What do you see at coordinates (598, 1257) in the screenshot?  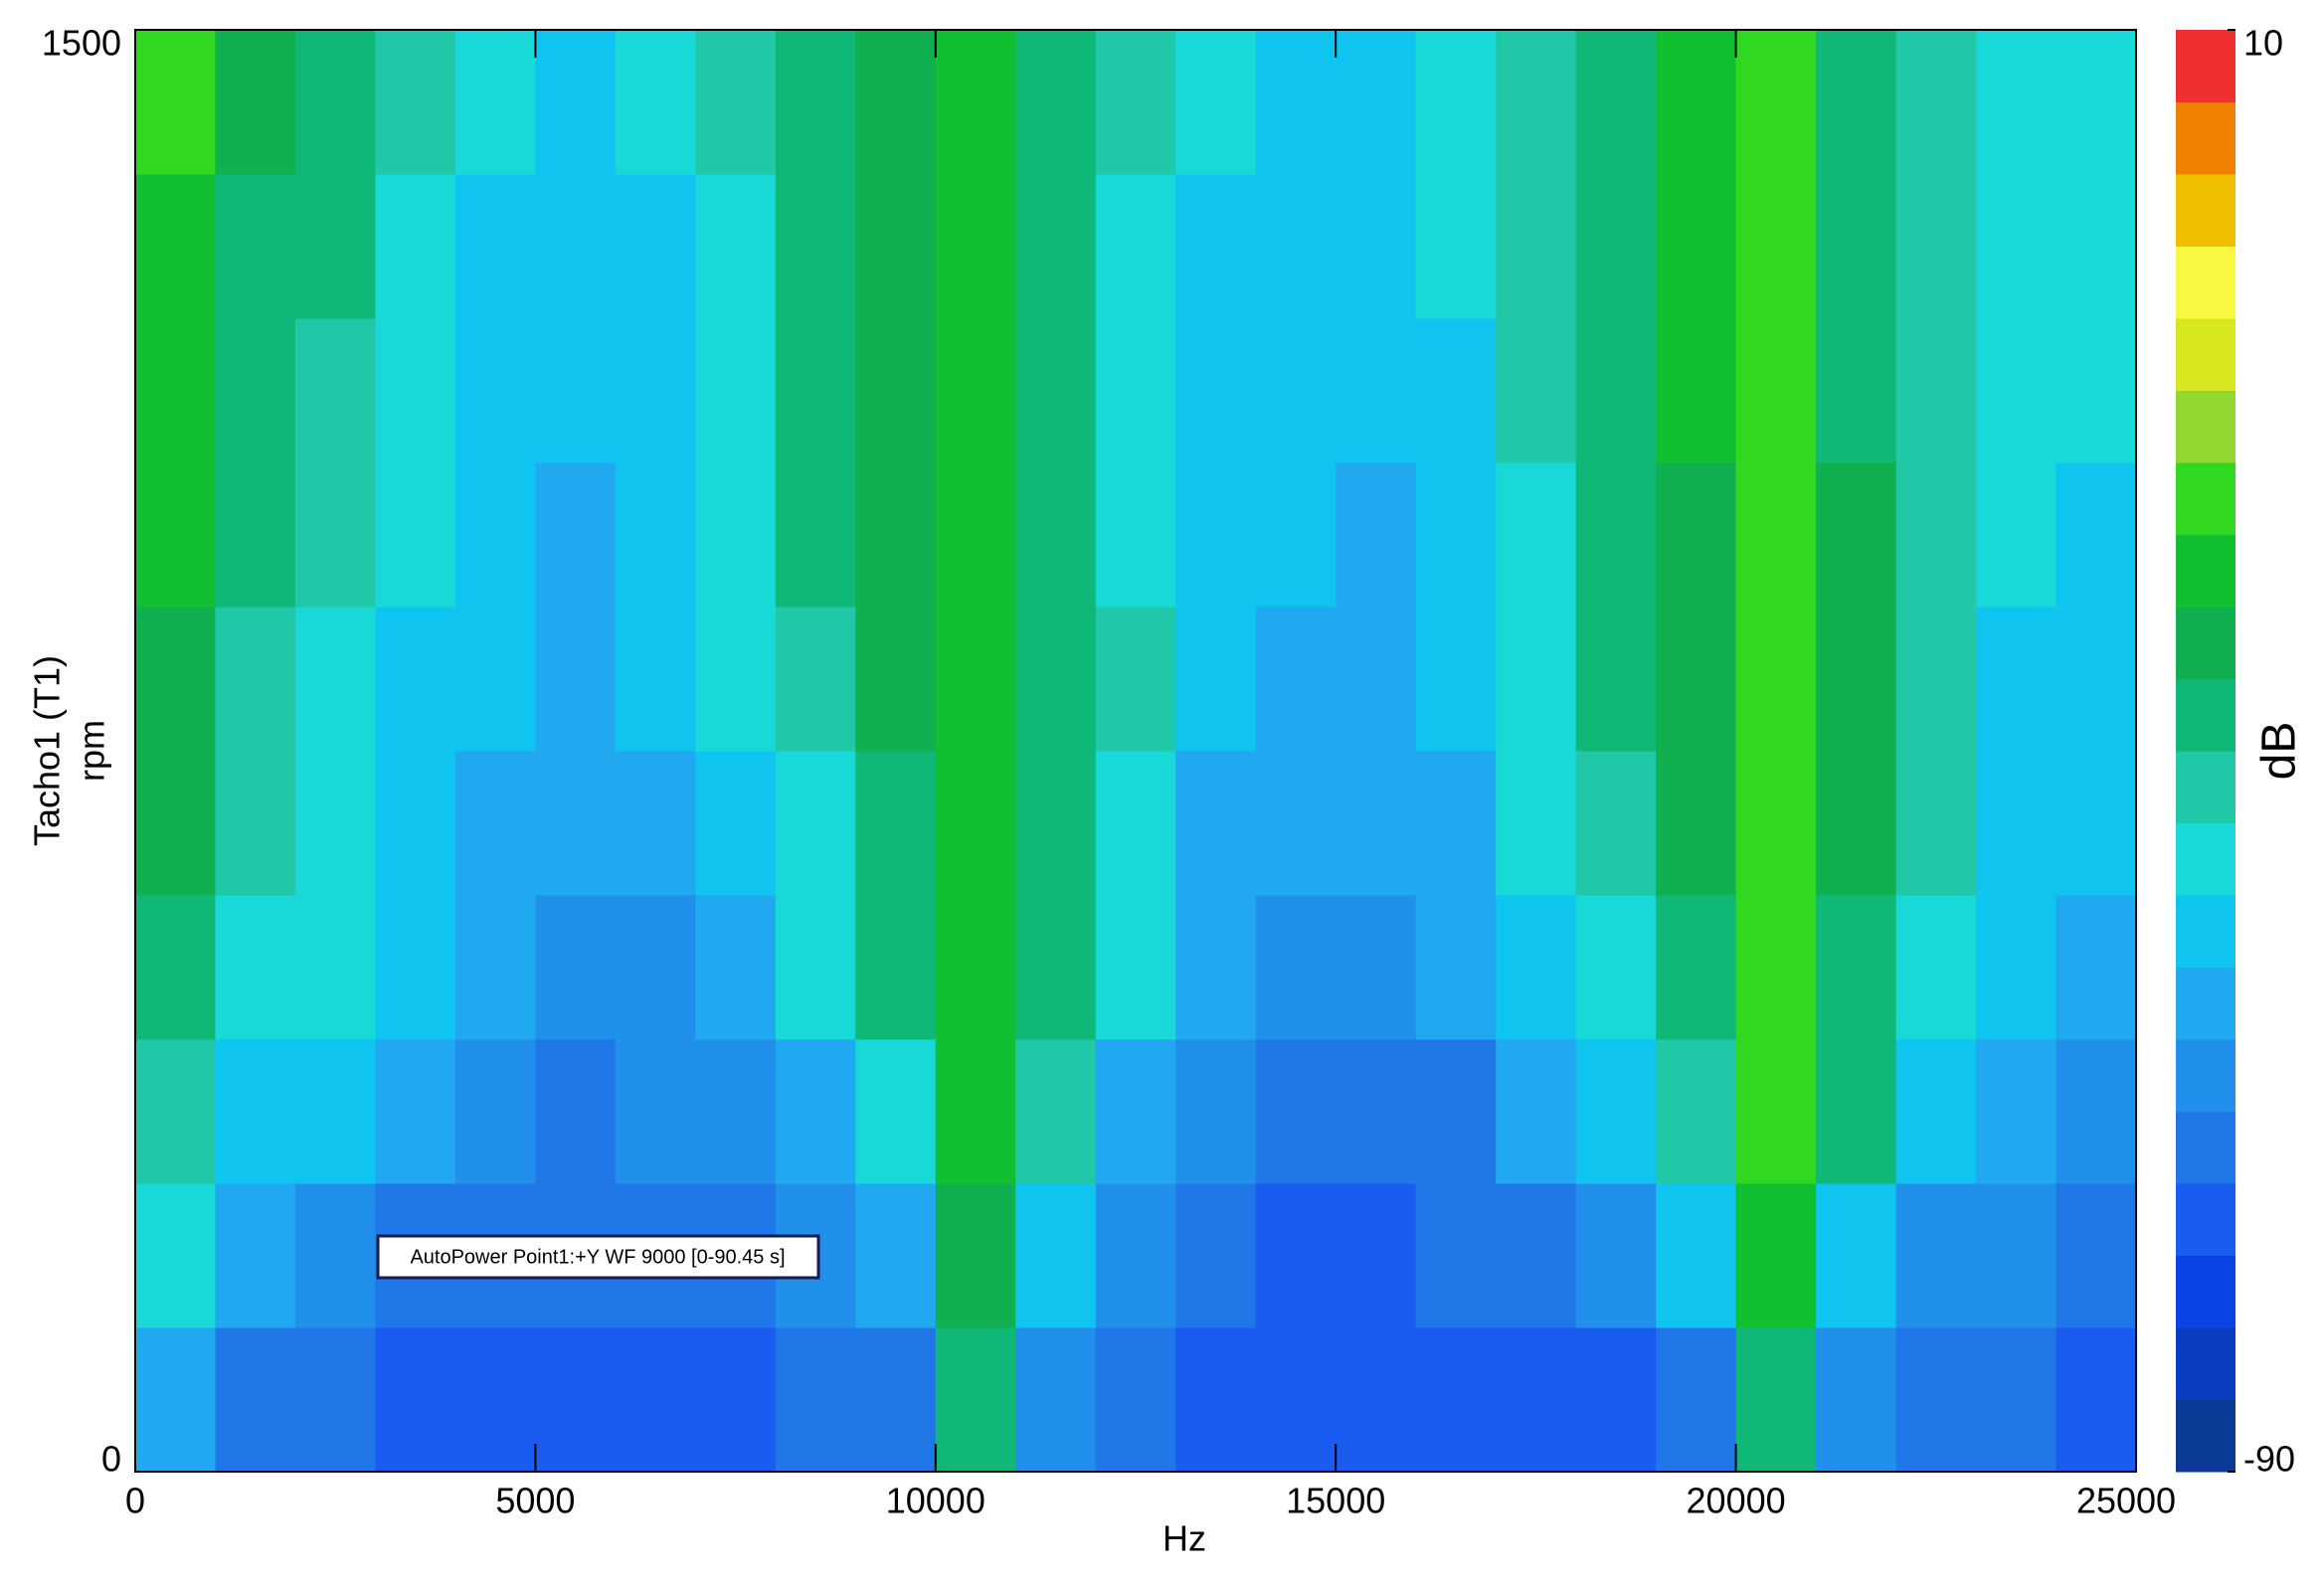 I see `annotation-box` at bounding box center [598, 1257].